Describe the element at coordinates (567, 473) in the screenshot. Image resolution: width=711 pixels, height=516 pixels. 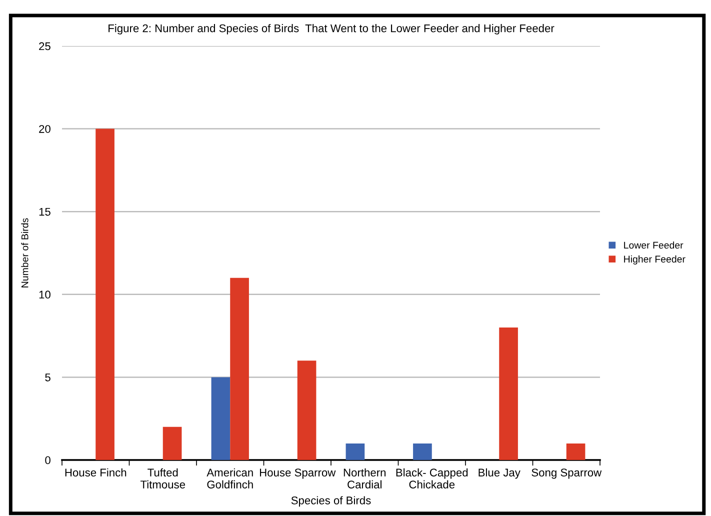
I see `x-tick-label: Song Sparrow` at that location.